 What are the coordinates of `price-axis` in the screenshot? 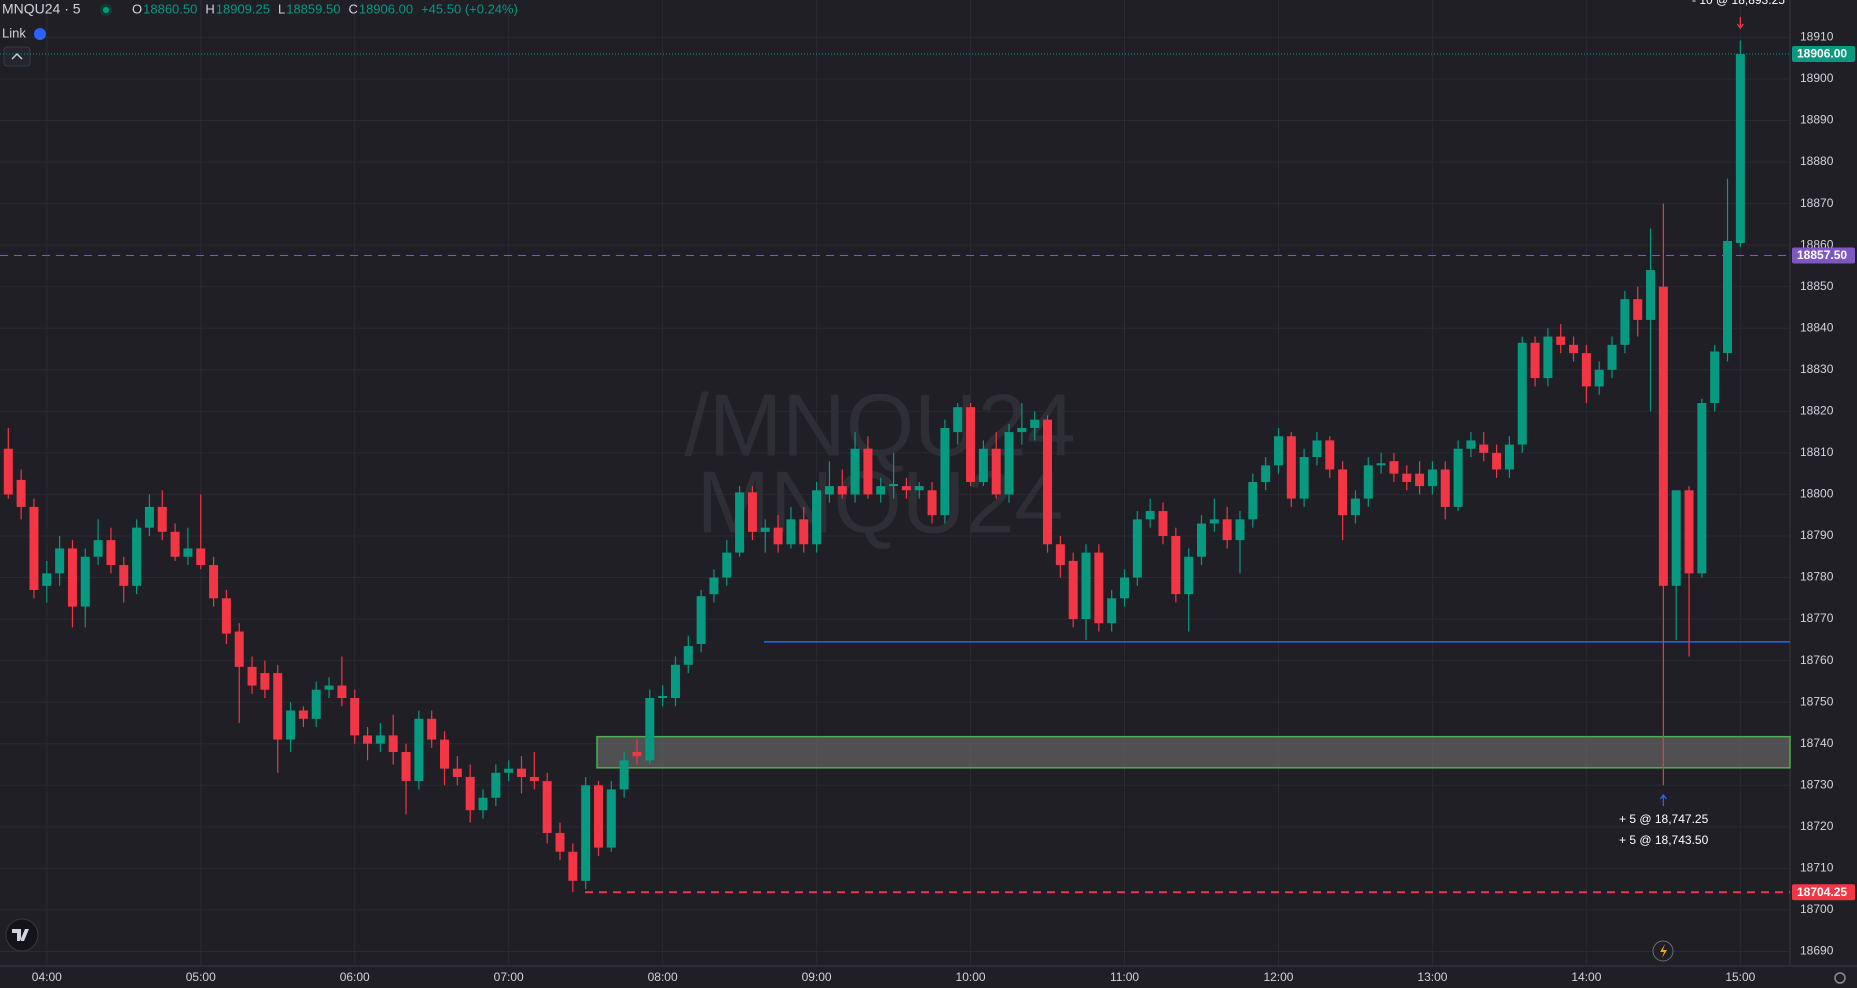 It's located at (1823, 494).